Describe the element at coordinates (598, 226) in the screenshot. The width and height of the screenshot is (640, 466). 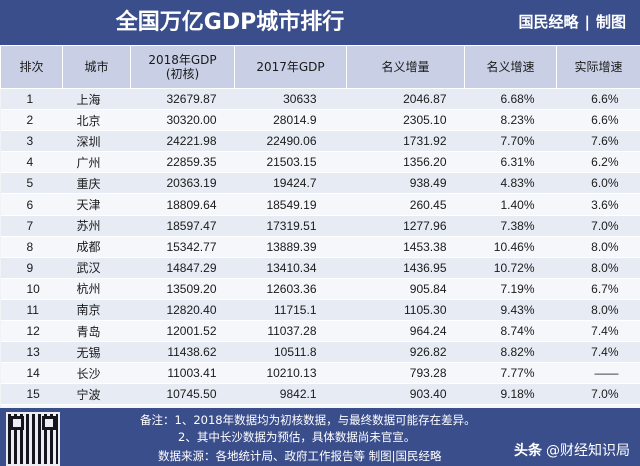
I see `cell-real-growth: 7.0%` at that location.